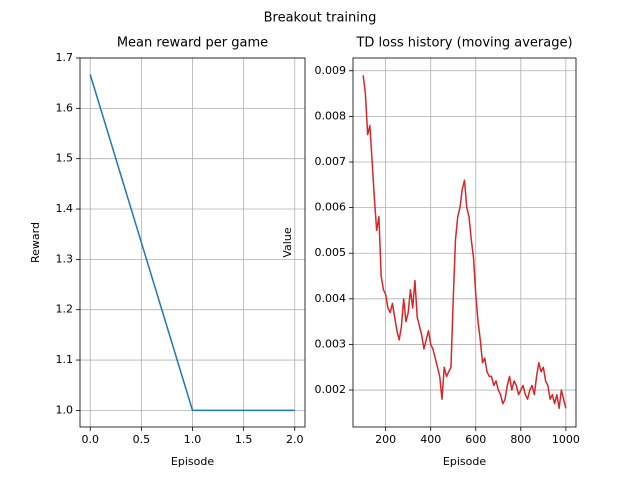 The image size is (640, 480). Describe the element at coordinates (65, 57) in the screenshot. I see `y-tick-label: 1.7` at that location.